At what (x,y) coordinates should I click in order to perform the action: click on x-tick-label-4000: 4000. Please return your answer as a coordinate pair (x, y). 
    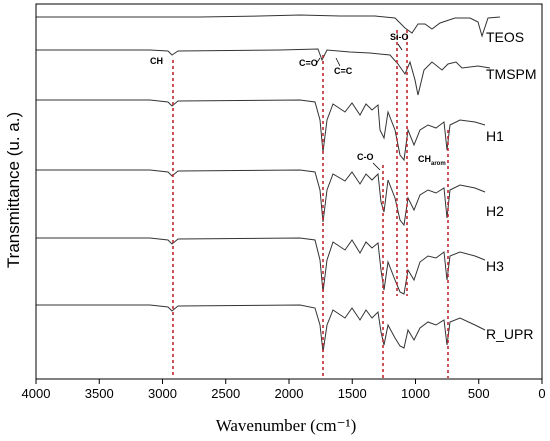
    Looking at the image, I should click on (36, 393).